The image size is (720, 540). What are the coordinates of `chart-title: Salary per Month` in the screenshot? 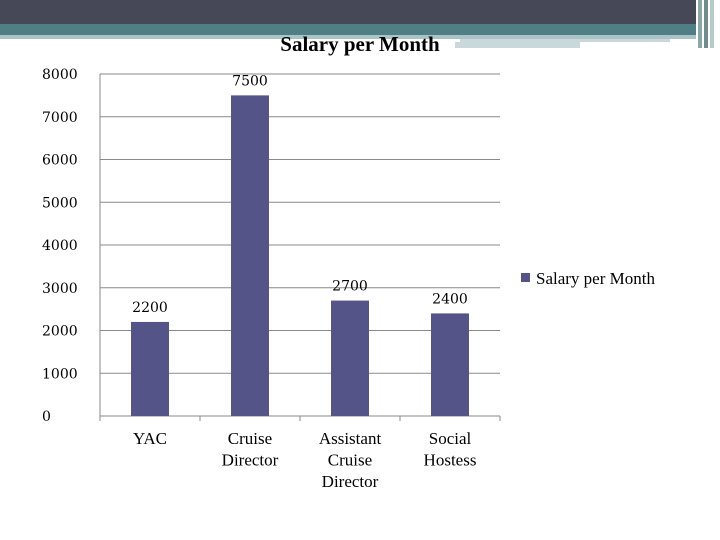 It's located at (360, 44).